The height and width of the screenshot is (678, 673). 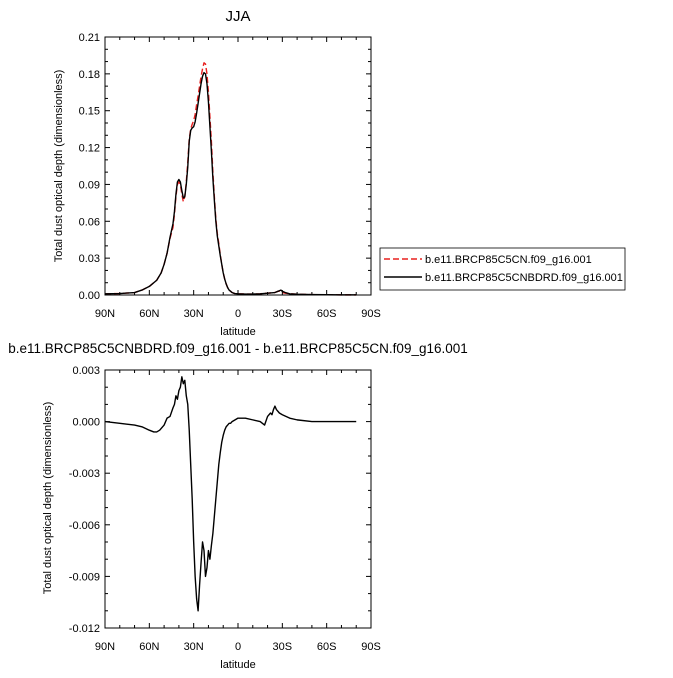 I want to click on top-x-tick-label: 90N, so click(x=105, y=314).